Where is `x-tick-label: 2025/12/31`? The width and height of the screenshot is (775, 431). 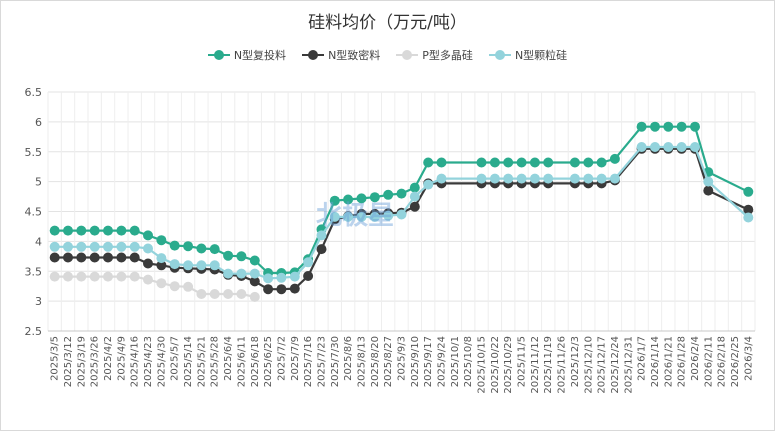
x-tick-label: 2025/12/31 is located at coordinates (628, 365).